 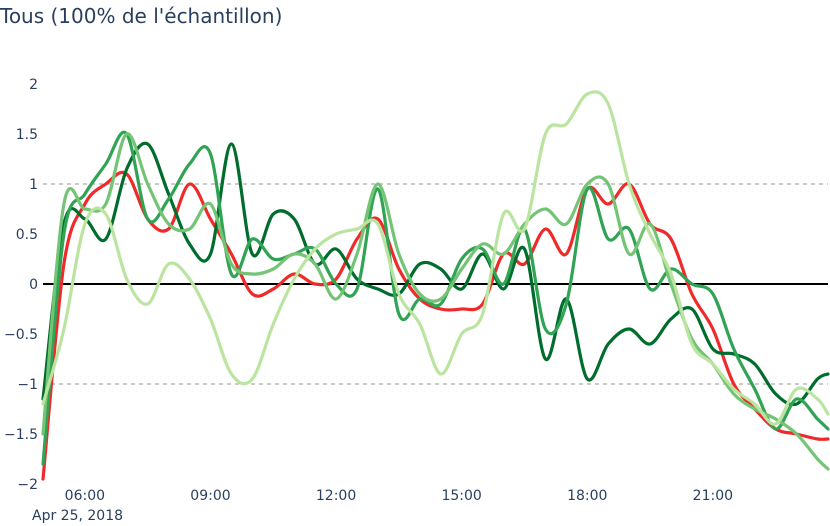 What do you see at coordinates (21, 435) in the screenshot?
I see `y-tick-label: −1.5` at bounding box center [21, 435].